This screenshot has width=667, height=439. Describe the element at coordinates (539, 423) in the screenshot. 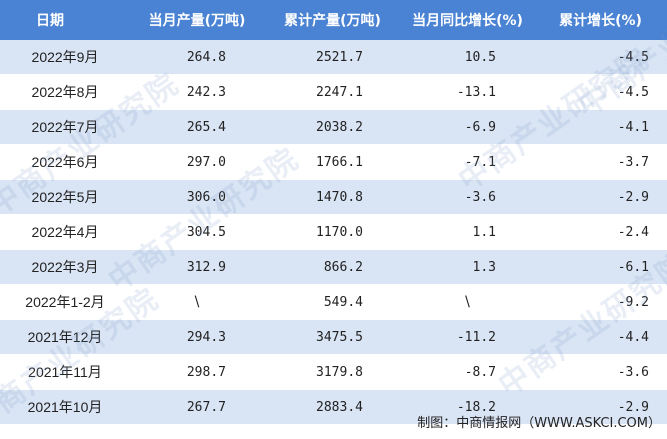

I see `source-caption: 制图：中商情报网（WWW.ASKCI.COM）` at that location.